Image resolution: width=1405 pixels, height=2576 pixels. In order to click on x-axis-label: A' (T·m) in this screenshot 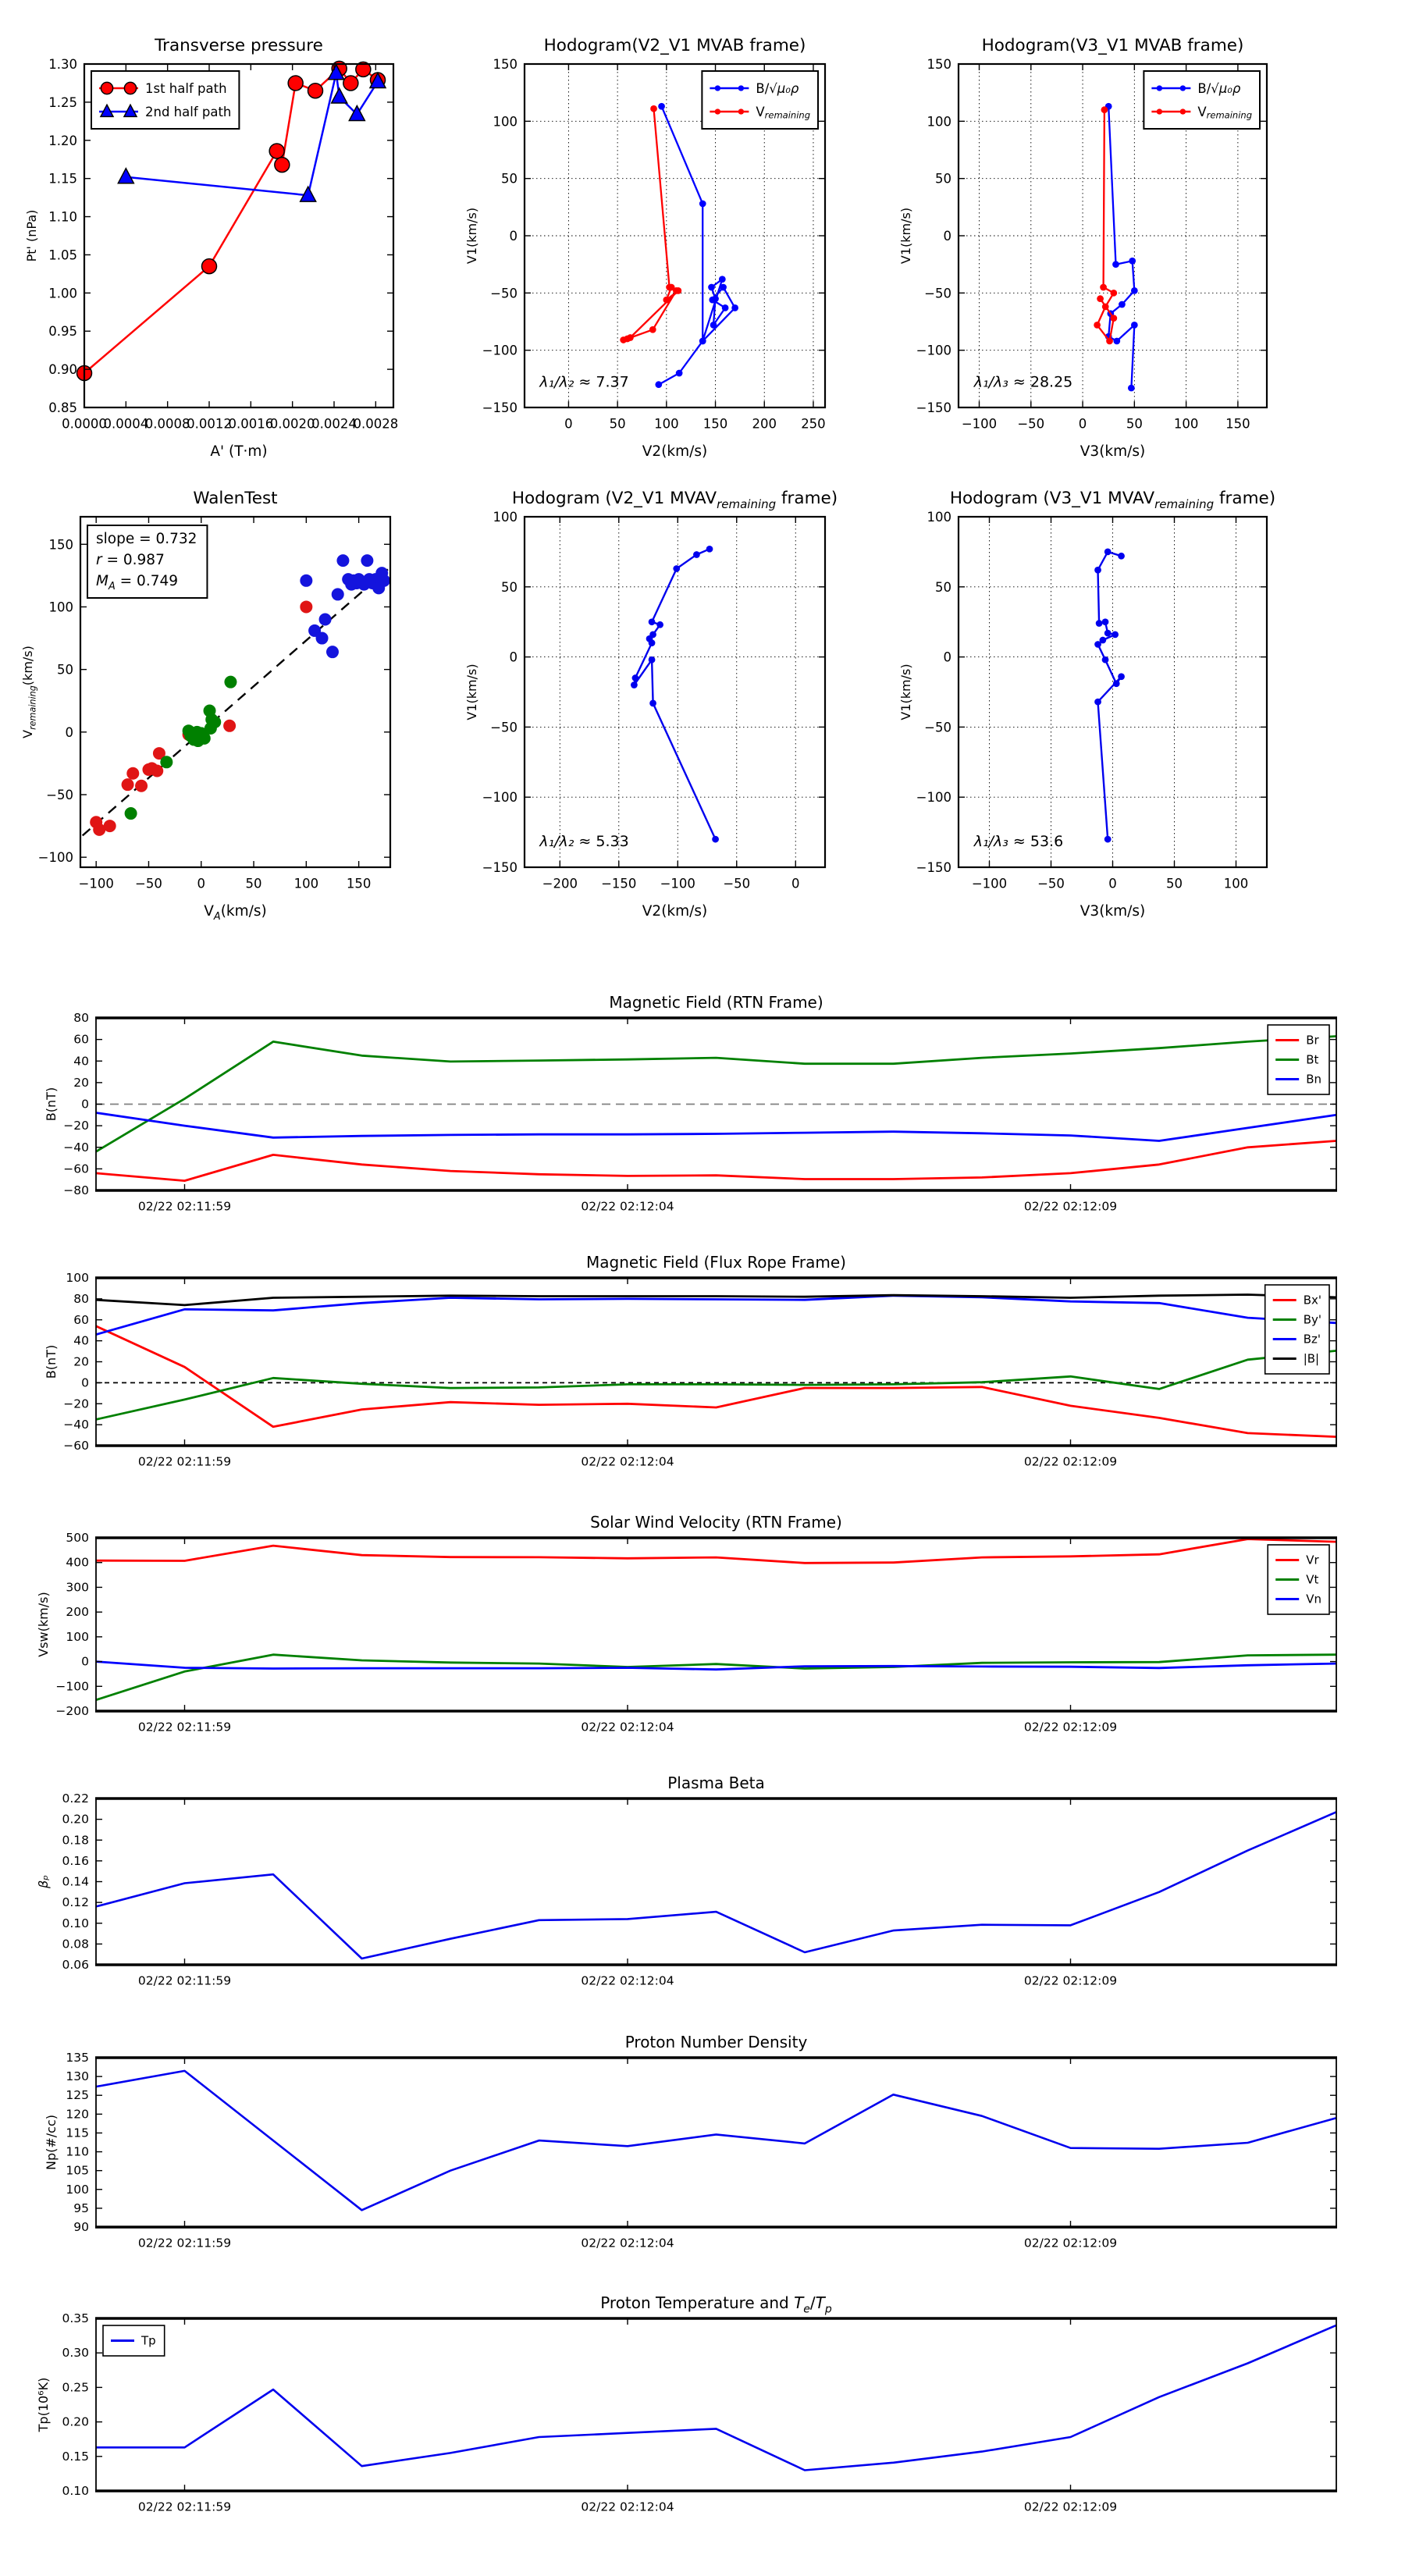, I will do `click(239, 451)`.